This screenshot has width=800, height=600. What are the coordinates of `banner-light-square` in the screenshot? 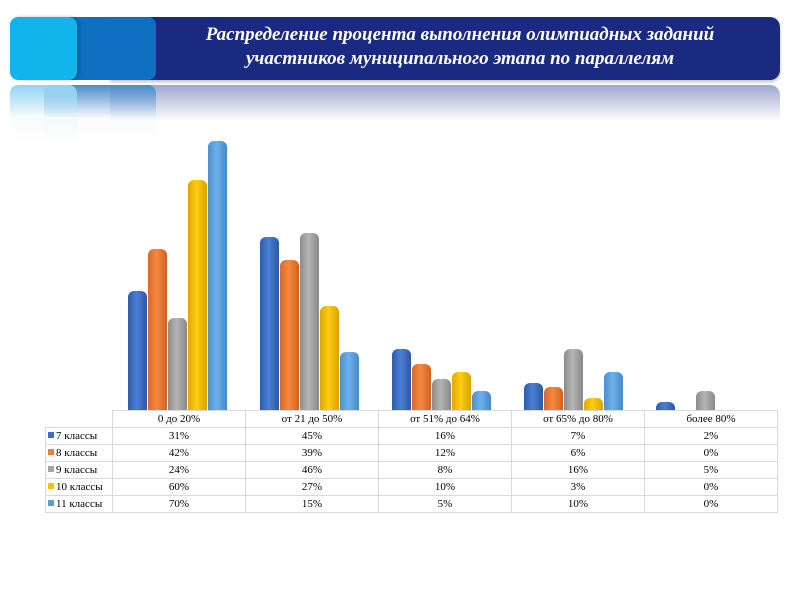 It's located at (43, 48).